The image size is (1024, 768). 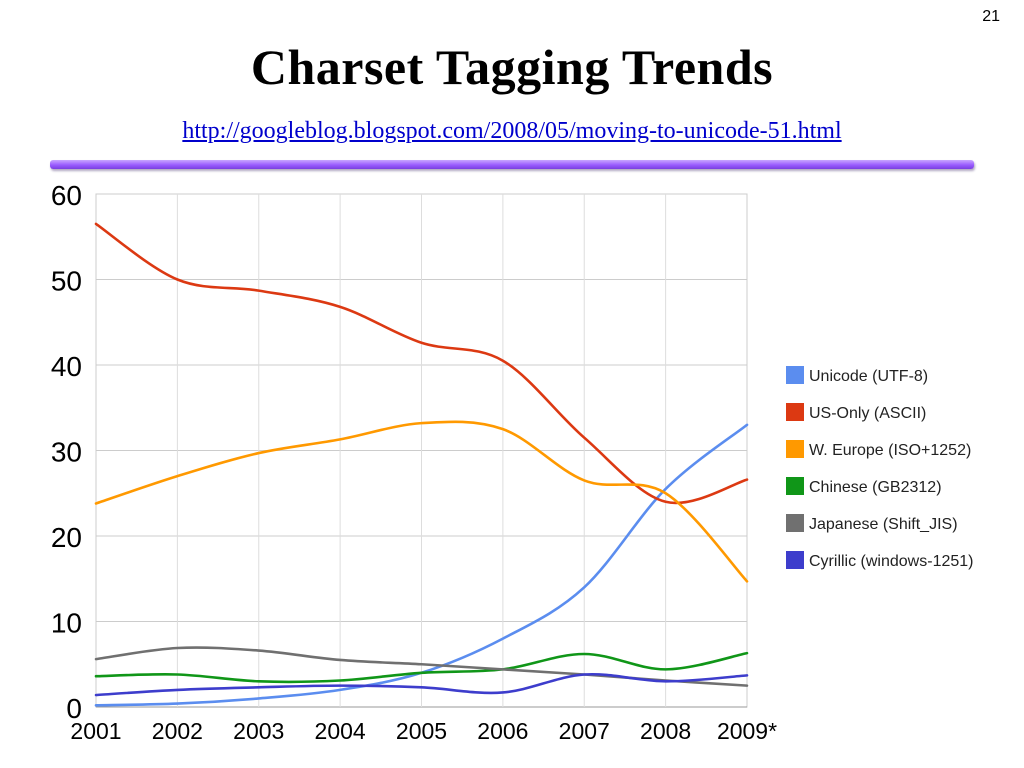 I want to click on slide-number: 21, so click(x=991, y=16).